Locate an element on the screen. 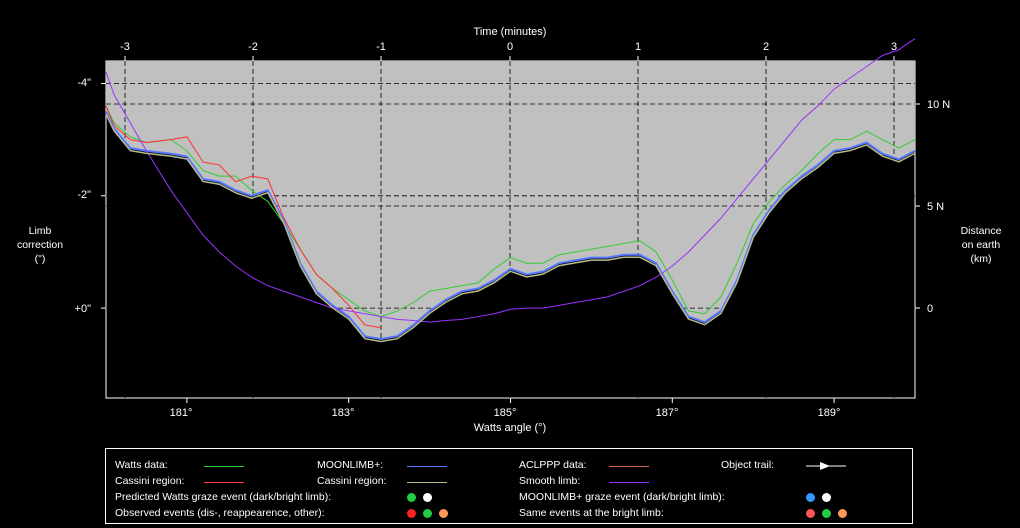 Image resolution: width=1020 pixels, height=528 pixels. legend-moonlimb-label: MOONLIMB+: is located at coordinates (350, 465).